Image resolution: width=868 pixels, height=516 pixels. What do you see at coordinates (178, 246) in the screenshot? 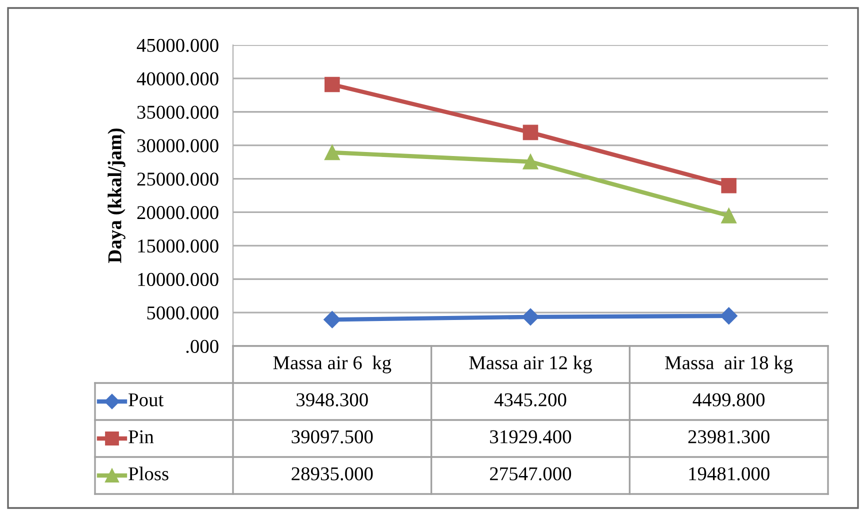
I see `y-tick-label: 15000.000` at bounding box center [178, 246].